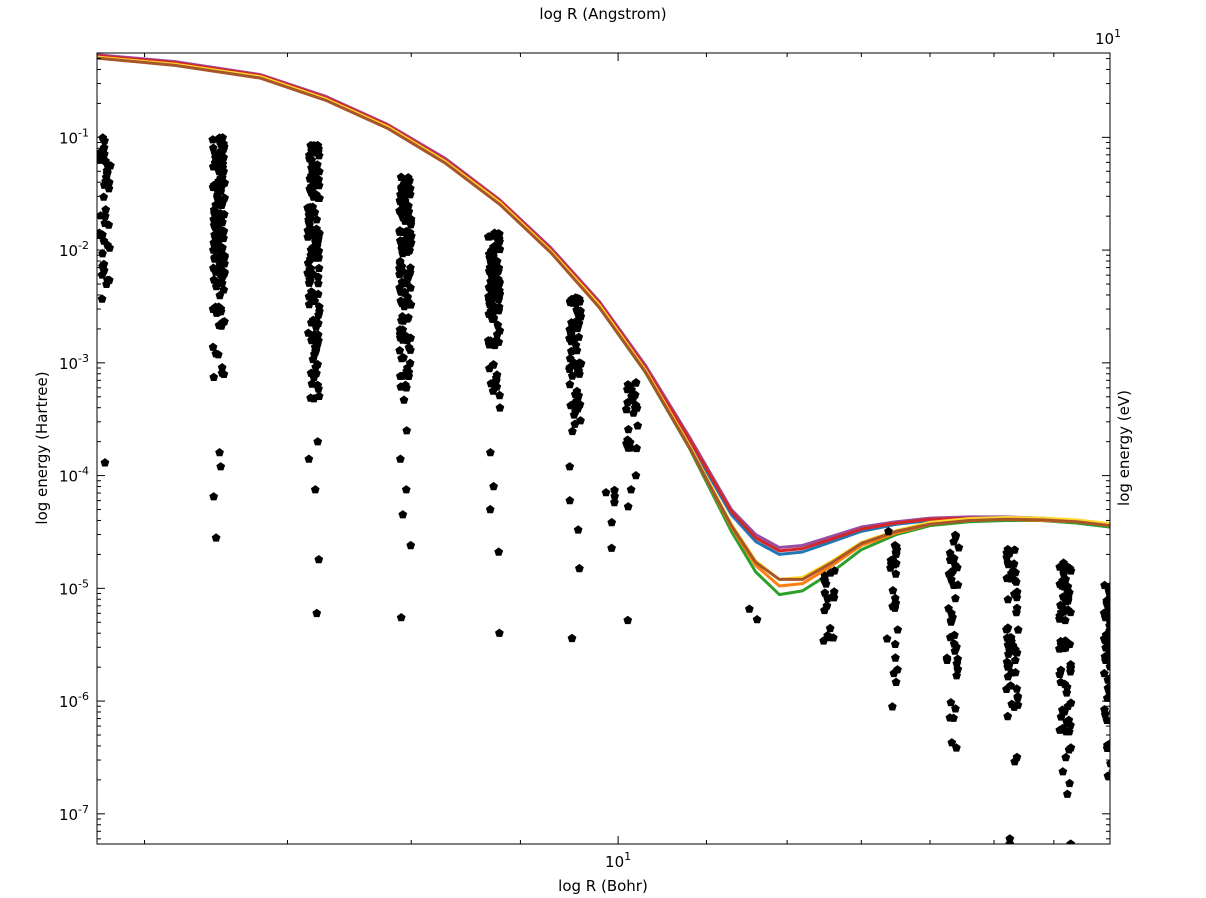 This screenshot has width=1206, height=898. Describe the element at coordinates (618, 860) in the screenshot. I see `x-tick-label: 101` at that location.